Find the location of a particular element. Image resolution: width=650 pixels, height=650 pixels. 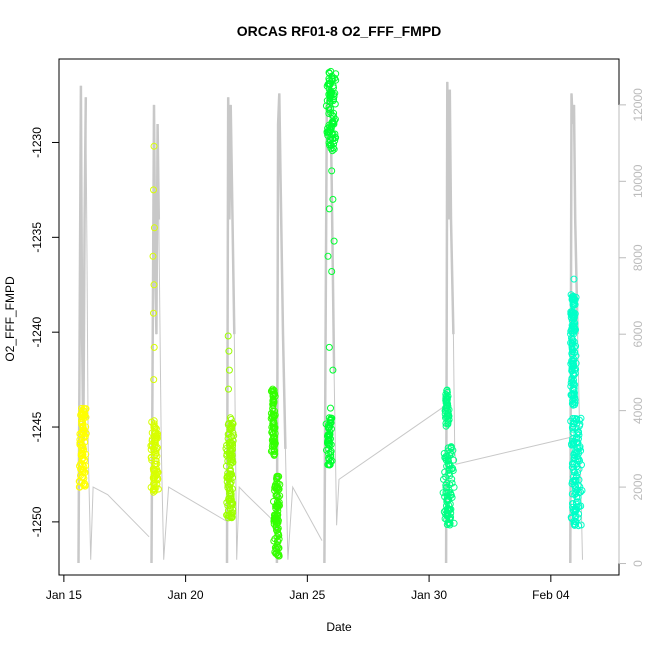

y2-tick-label: 2000 is located at coordinates (638, 486).